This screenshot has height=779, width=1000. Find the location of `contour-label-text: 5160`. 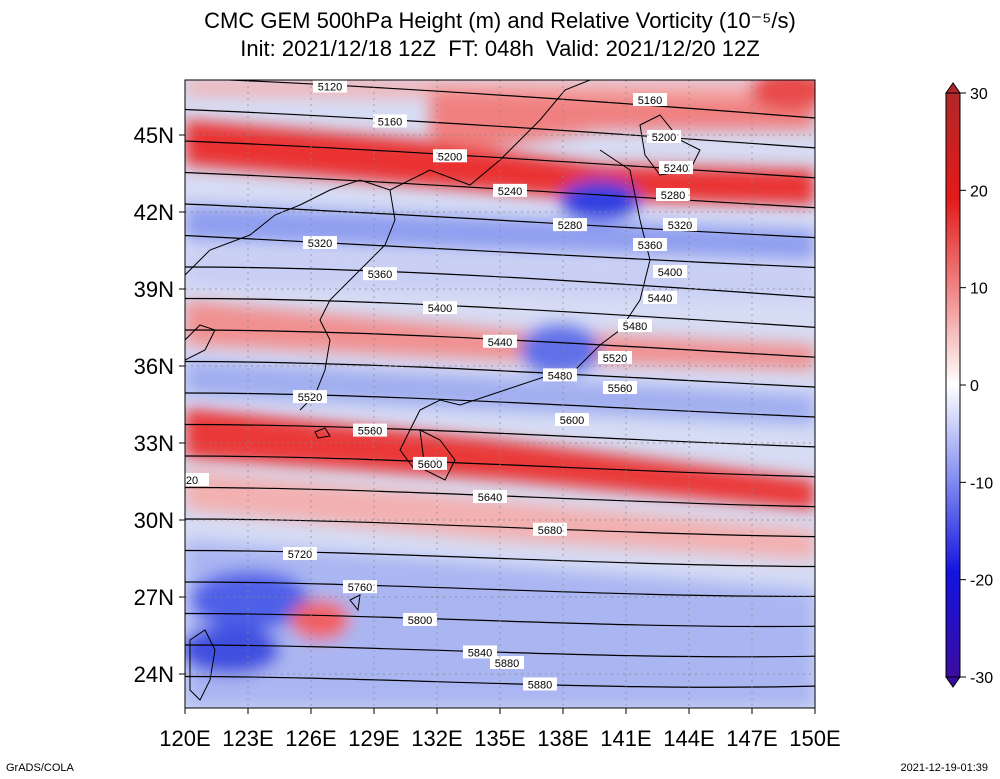

contour-label-text: 5160 is located at coordinates (650, 101).